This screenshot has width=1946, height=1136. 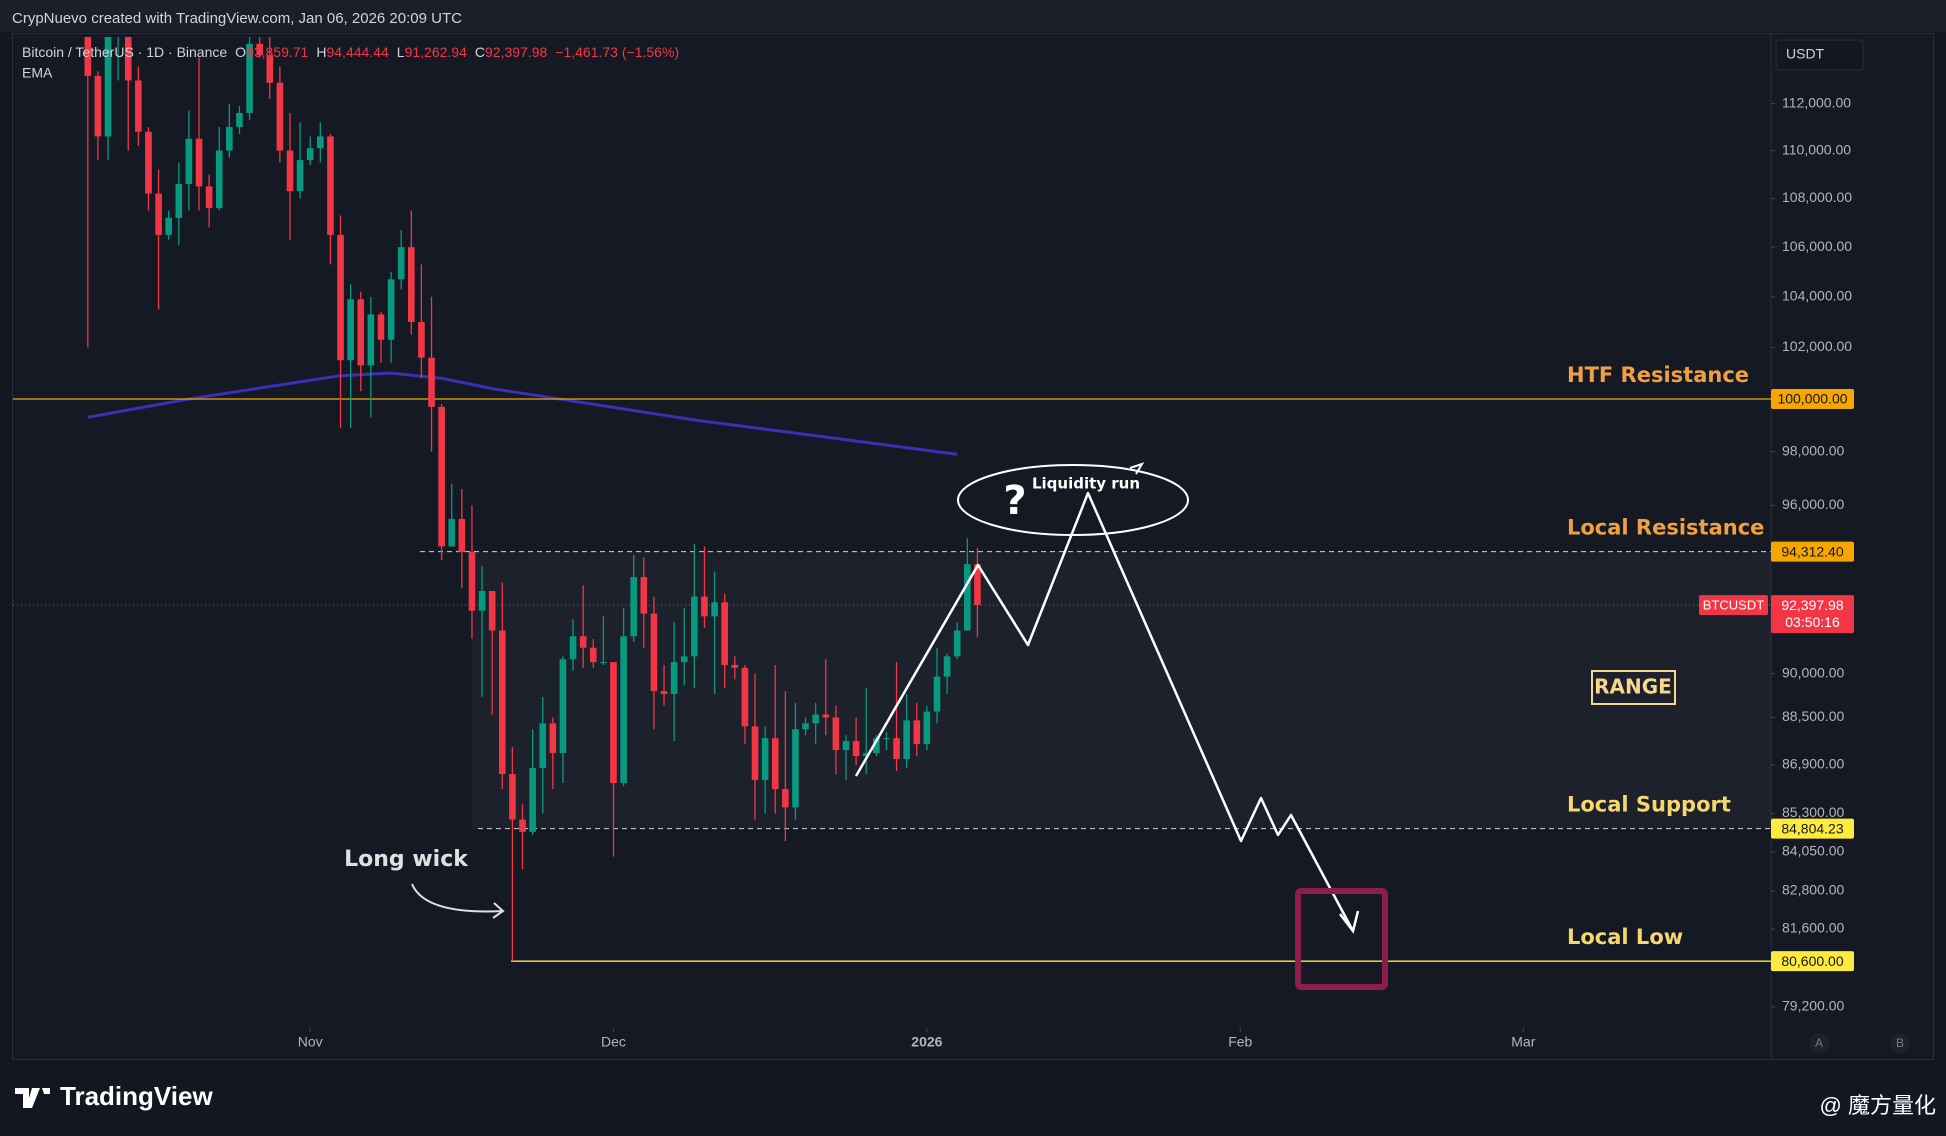 I want to click on brand: TradingView, so click(x=136, y=1096).